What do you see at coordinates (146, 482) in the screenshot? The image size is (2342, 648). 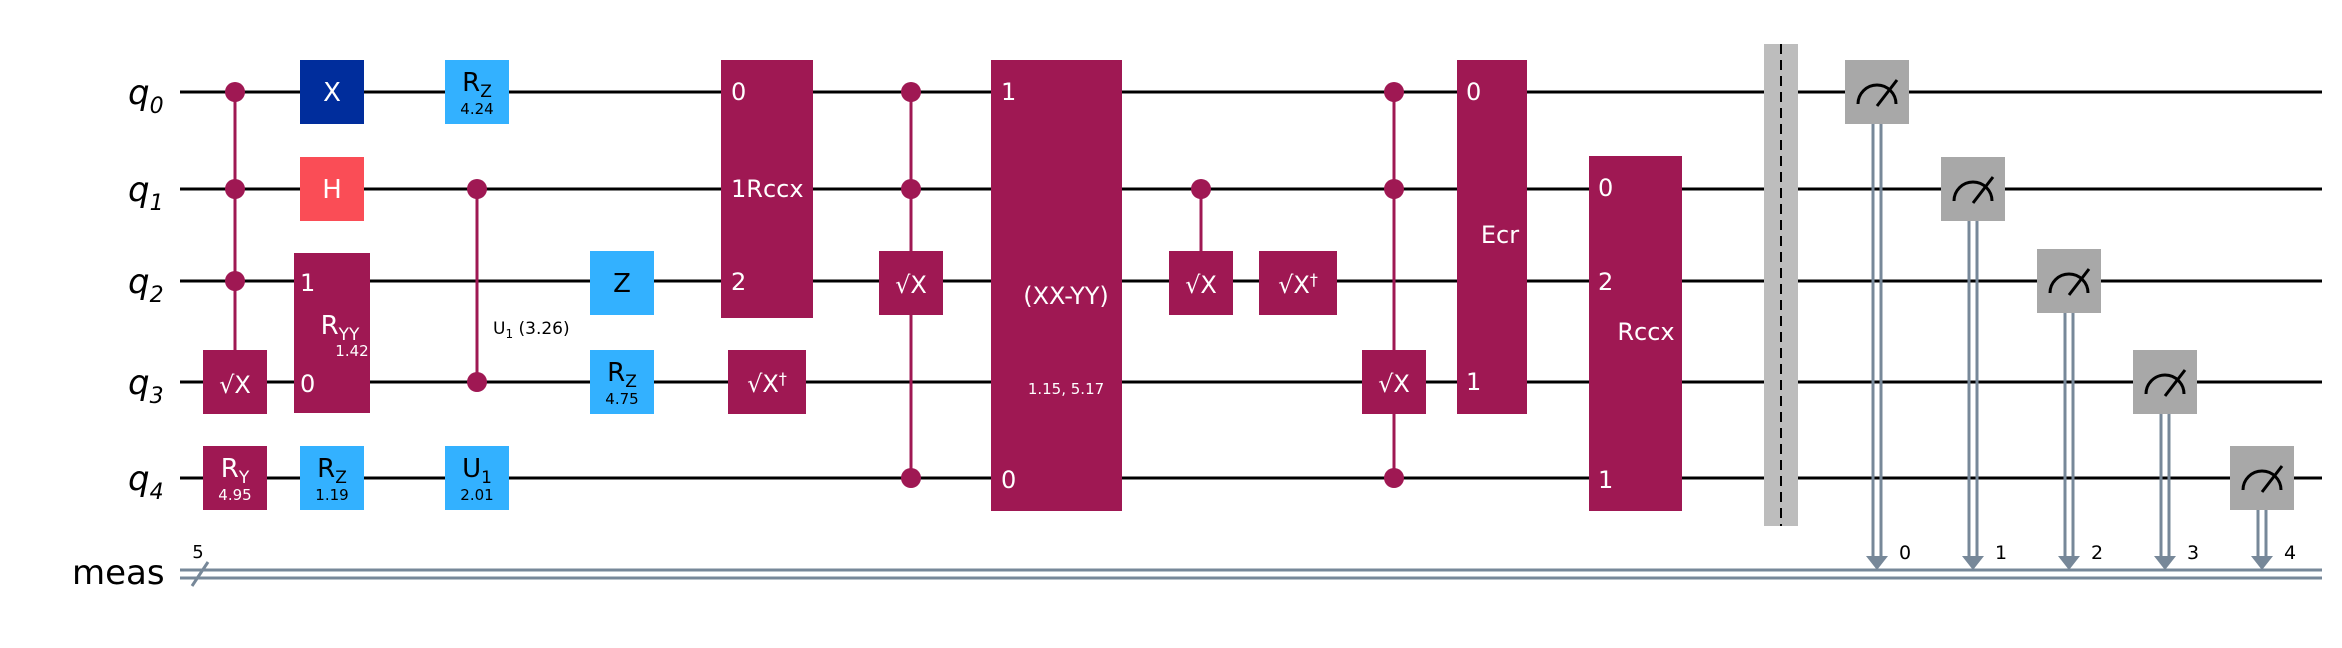 I see `label-q4: q4` at bounding box center [146, 482].